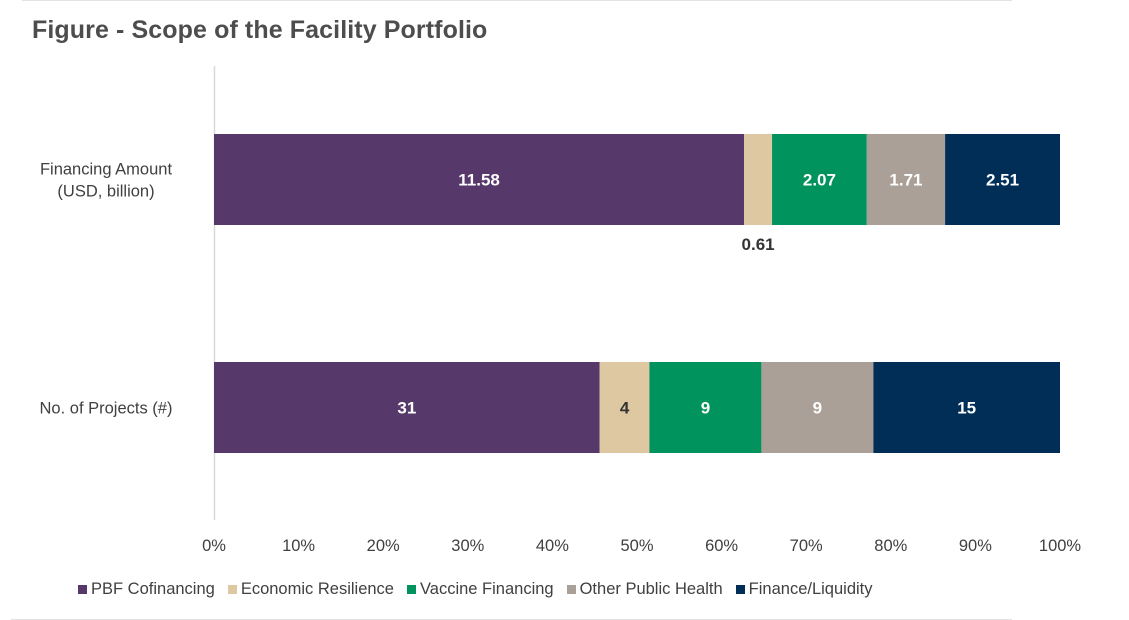  Describe the element at coordinates (517, 0) in the screenshot. I see `top-divider` at that location.